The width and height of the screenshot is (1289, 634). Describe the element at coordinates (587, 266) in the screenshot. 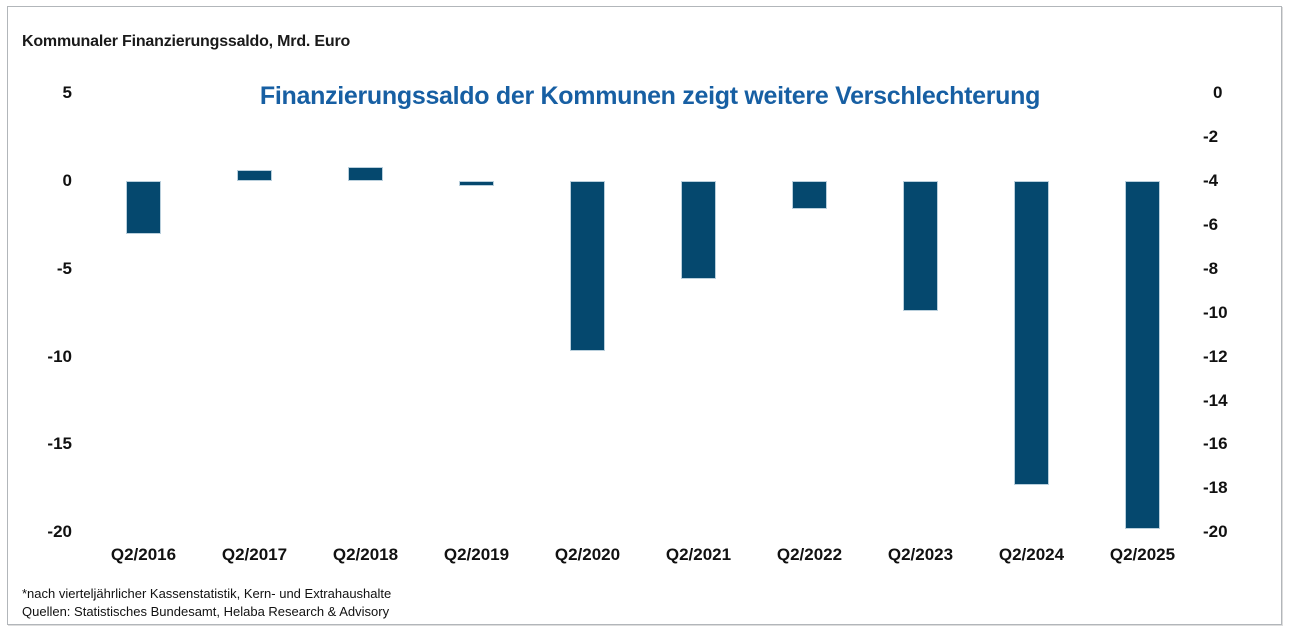

I see `bar-q2-2020` at that location.